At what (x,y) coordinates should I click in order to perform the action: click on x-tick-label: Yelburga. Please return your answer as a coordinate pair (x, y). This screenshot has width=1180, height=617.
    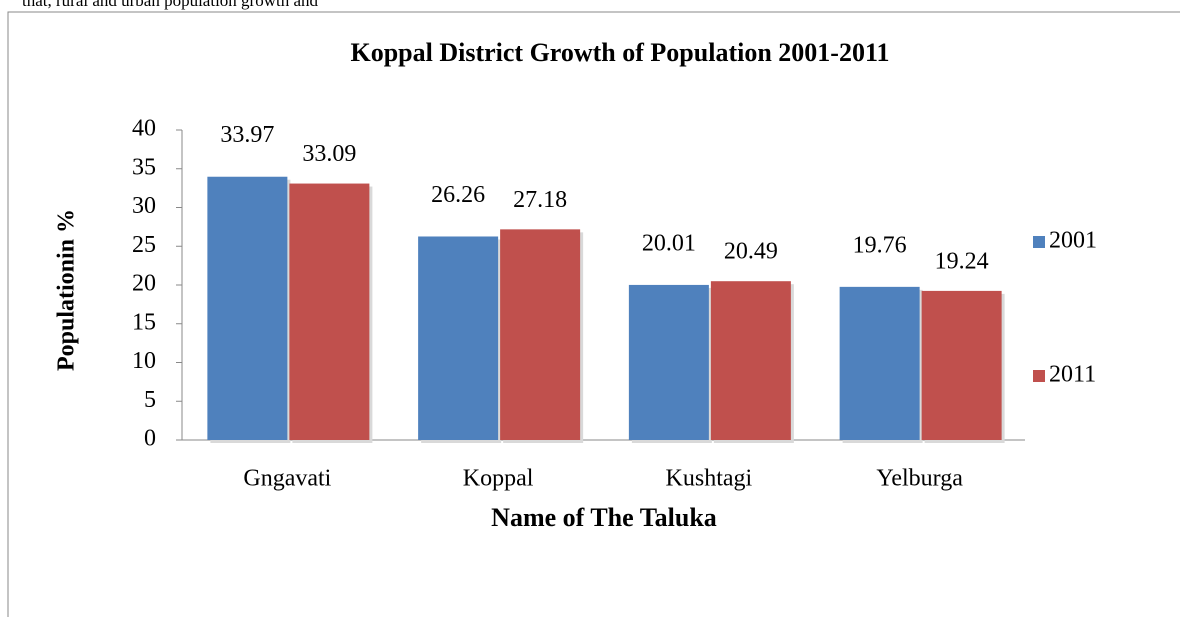
    Looking at the image, I should click on (919, 479).